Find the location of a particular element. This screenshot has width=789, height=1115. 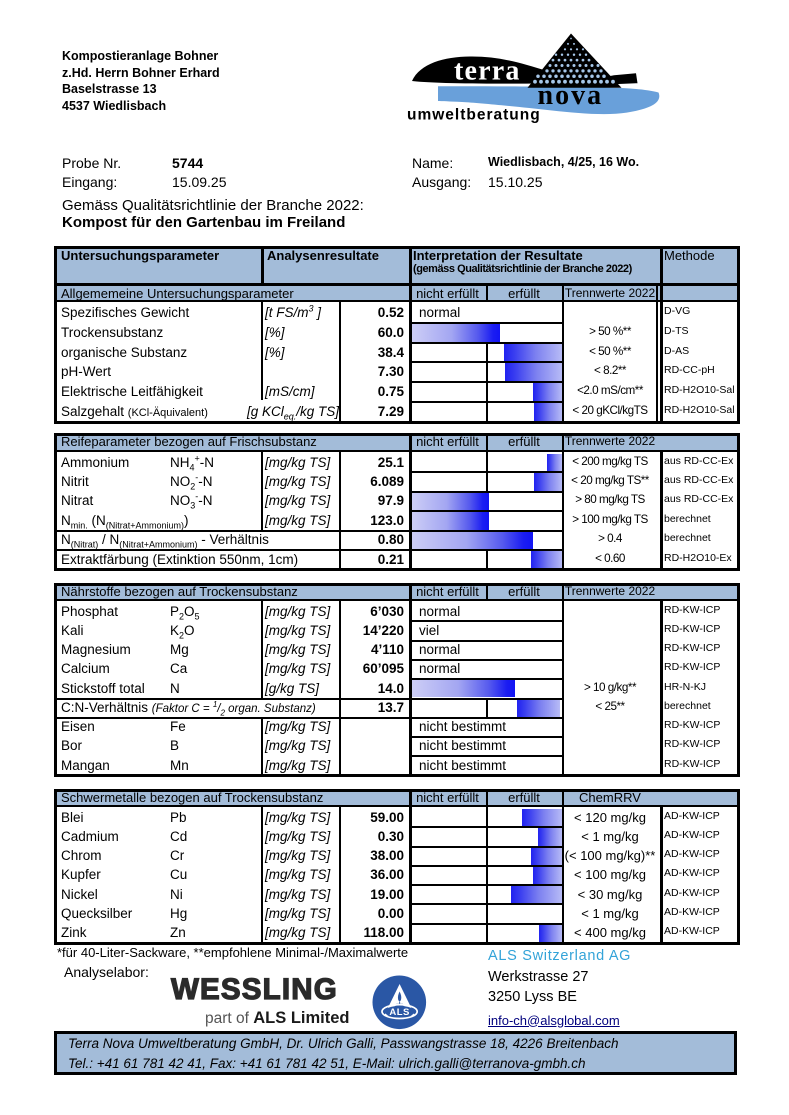

svg-text: ALS is located at coordinates (399, 1012).